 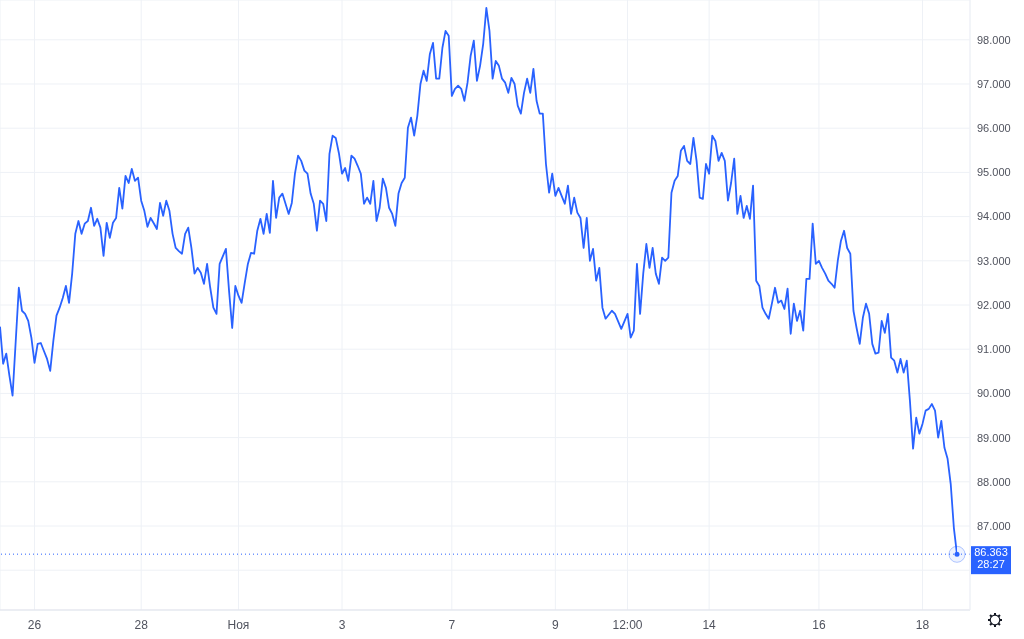 I want to click on y-tick-label: 97.000, so click(x=994, y=83).